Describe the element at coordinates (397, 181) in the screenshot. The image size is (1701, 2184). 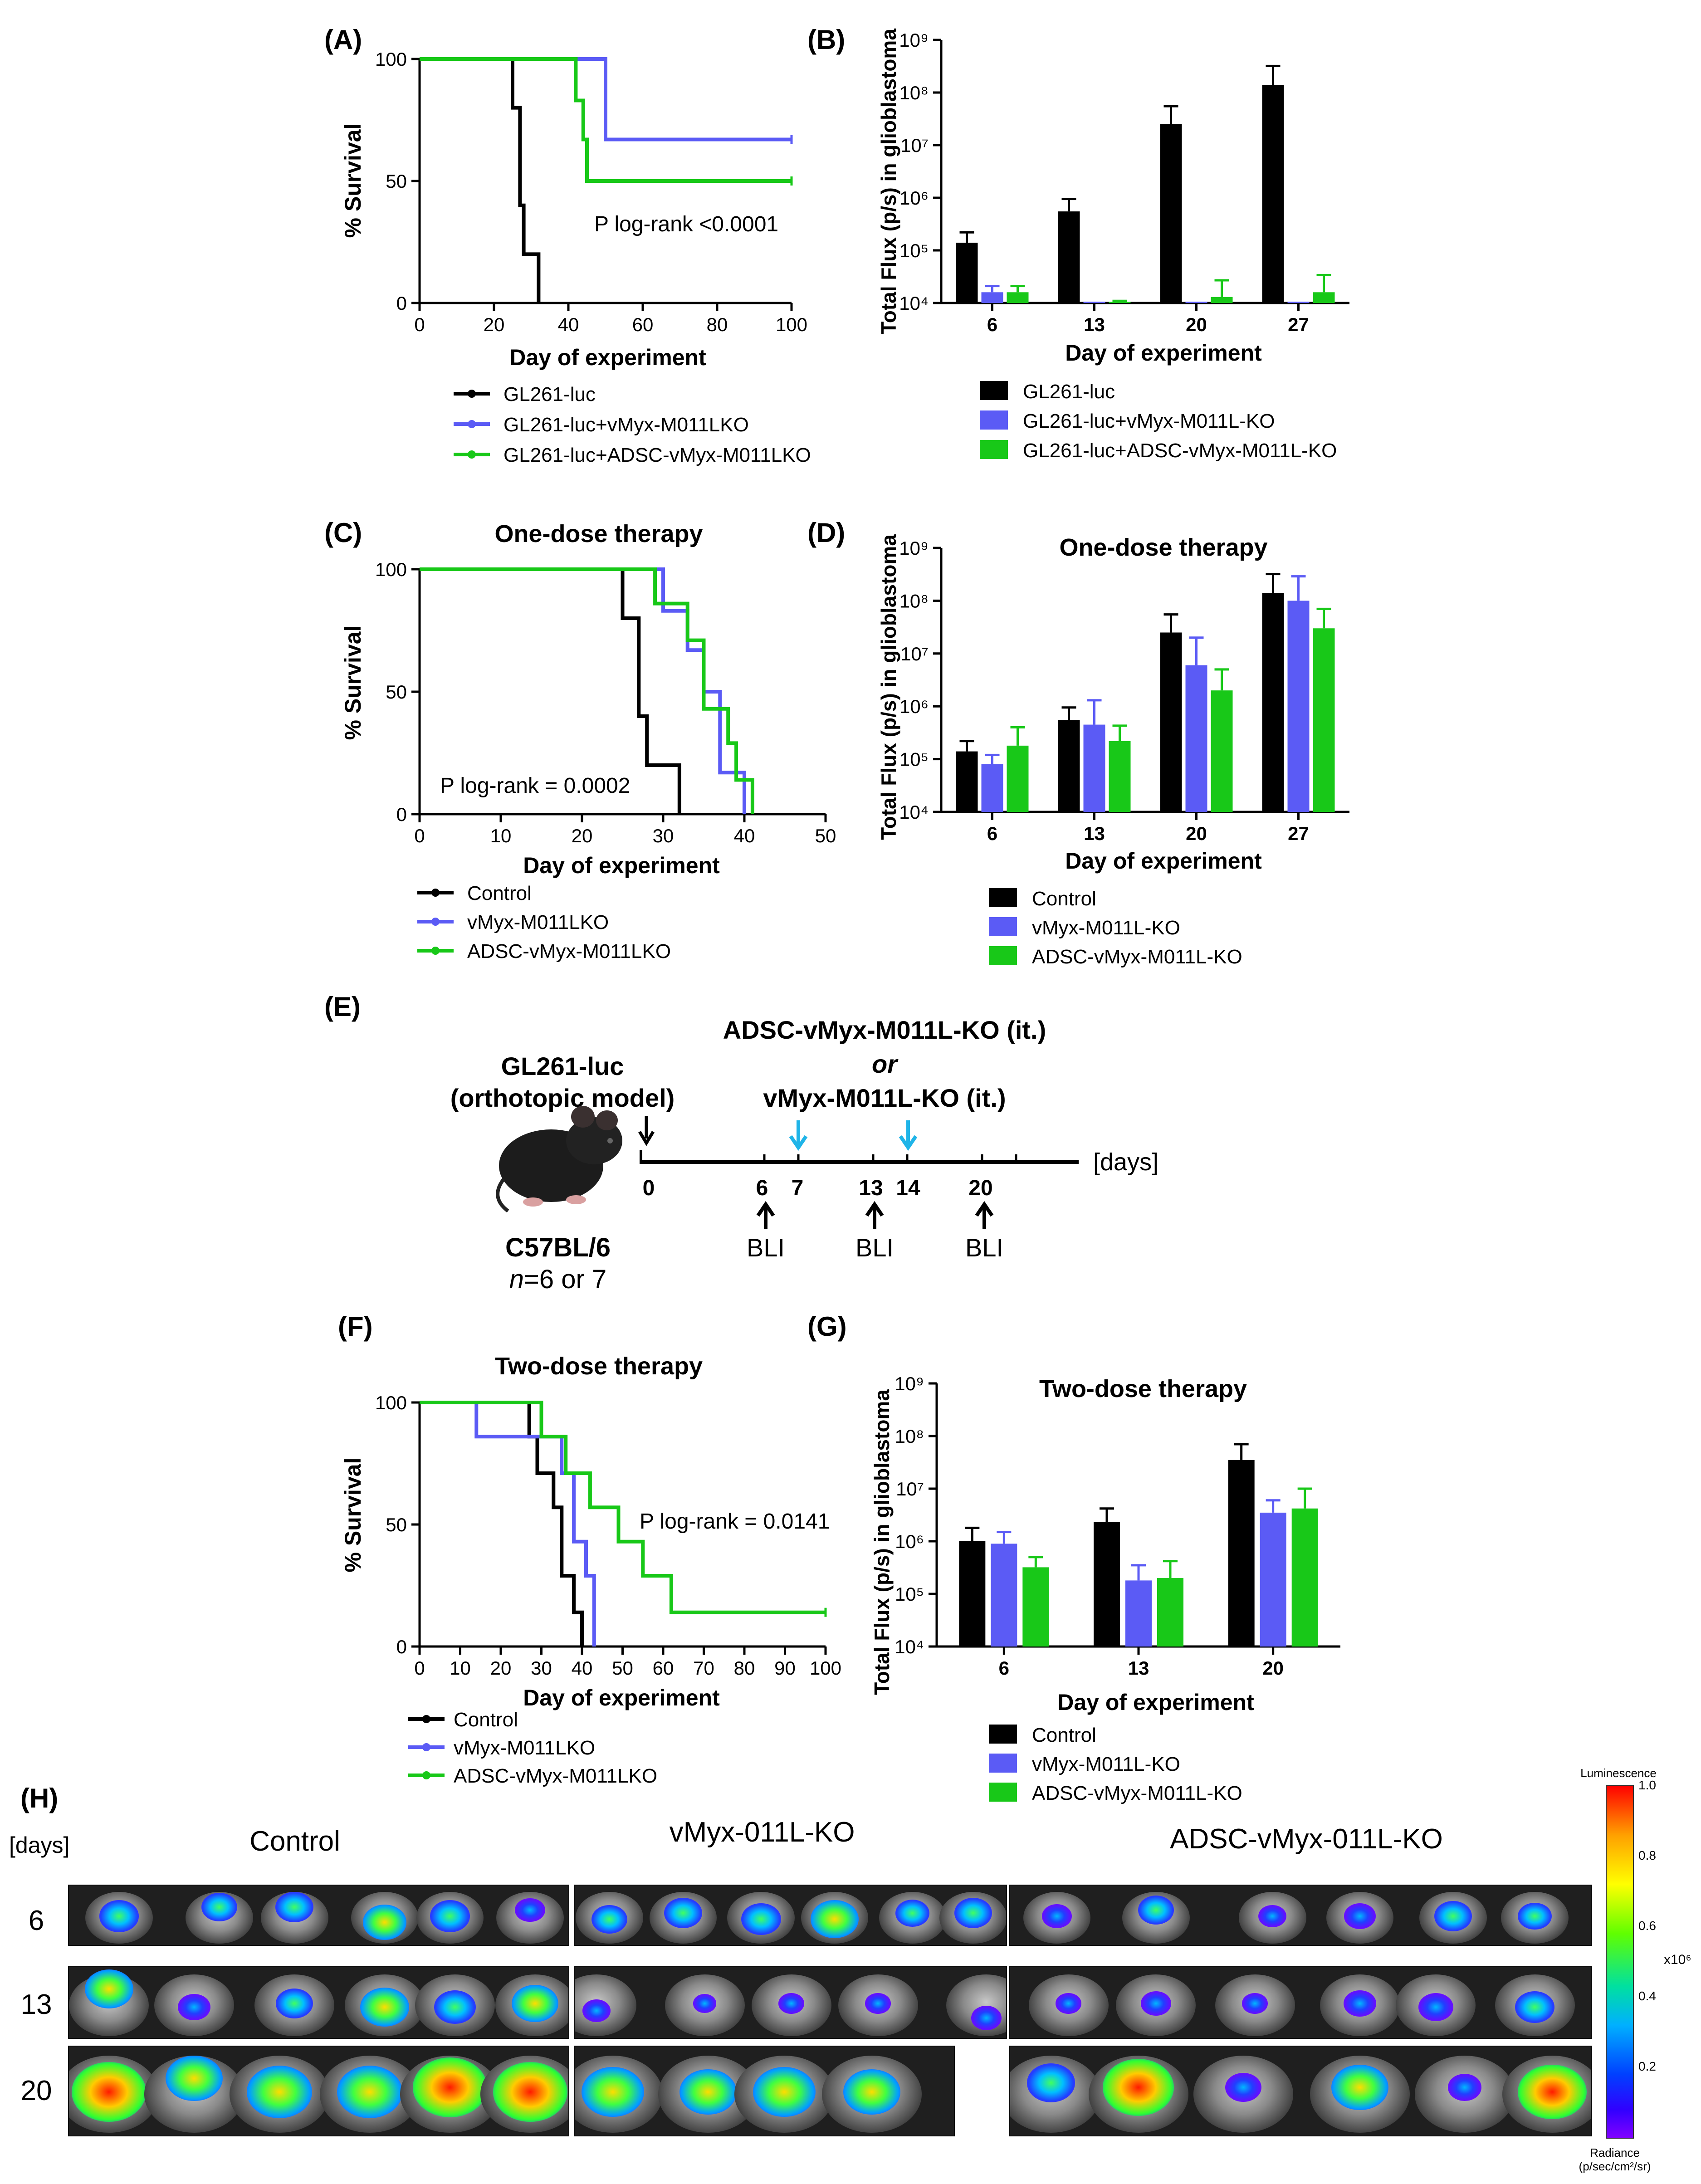
I see `y-tick-label: 50` at that location.